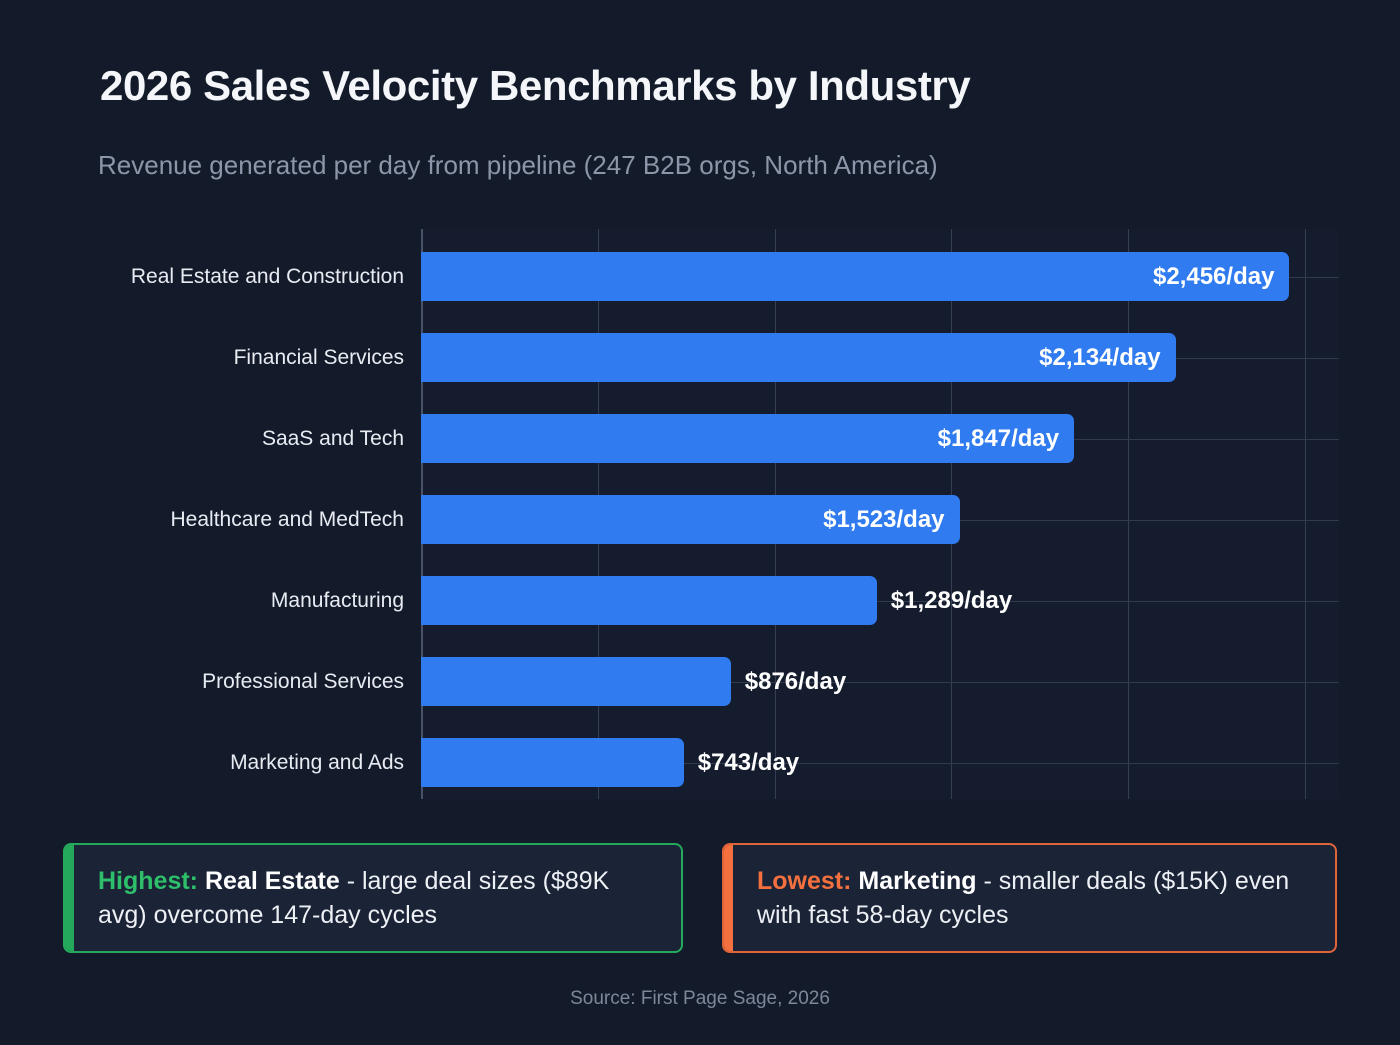 The width and height of the screenshot is (1400, 1045). I want to click on value-label: $743/day, so click(748, 762).